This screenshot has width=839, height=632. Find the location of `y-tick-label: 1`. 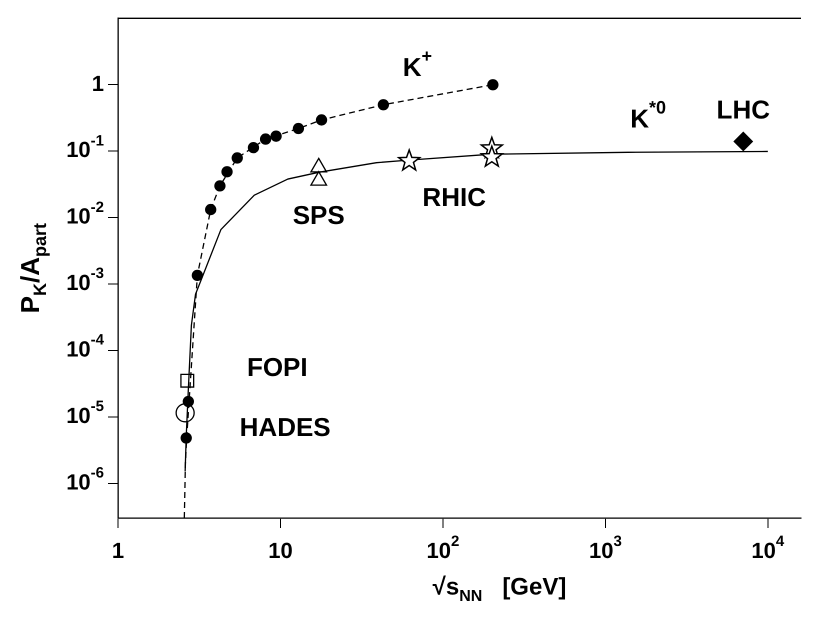

y-tick-label: 1 is located at coordinates (98, 83).